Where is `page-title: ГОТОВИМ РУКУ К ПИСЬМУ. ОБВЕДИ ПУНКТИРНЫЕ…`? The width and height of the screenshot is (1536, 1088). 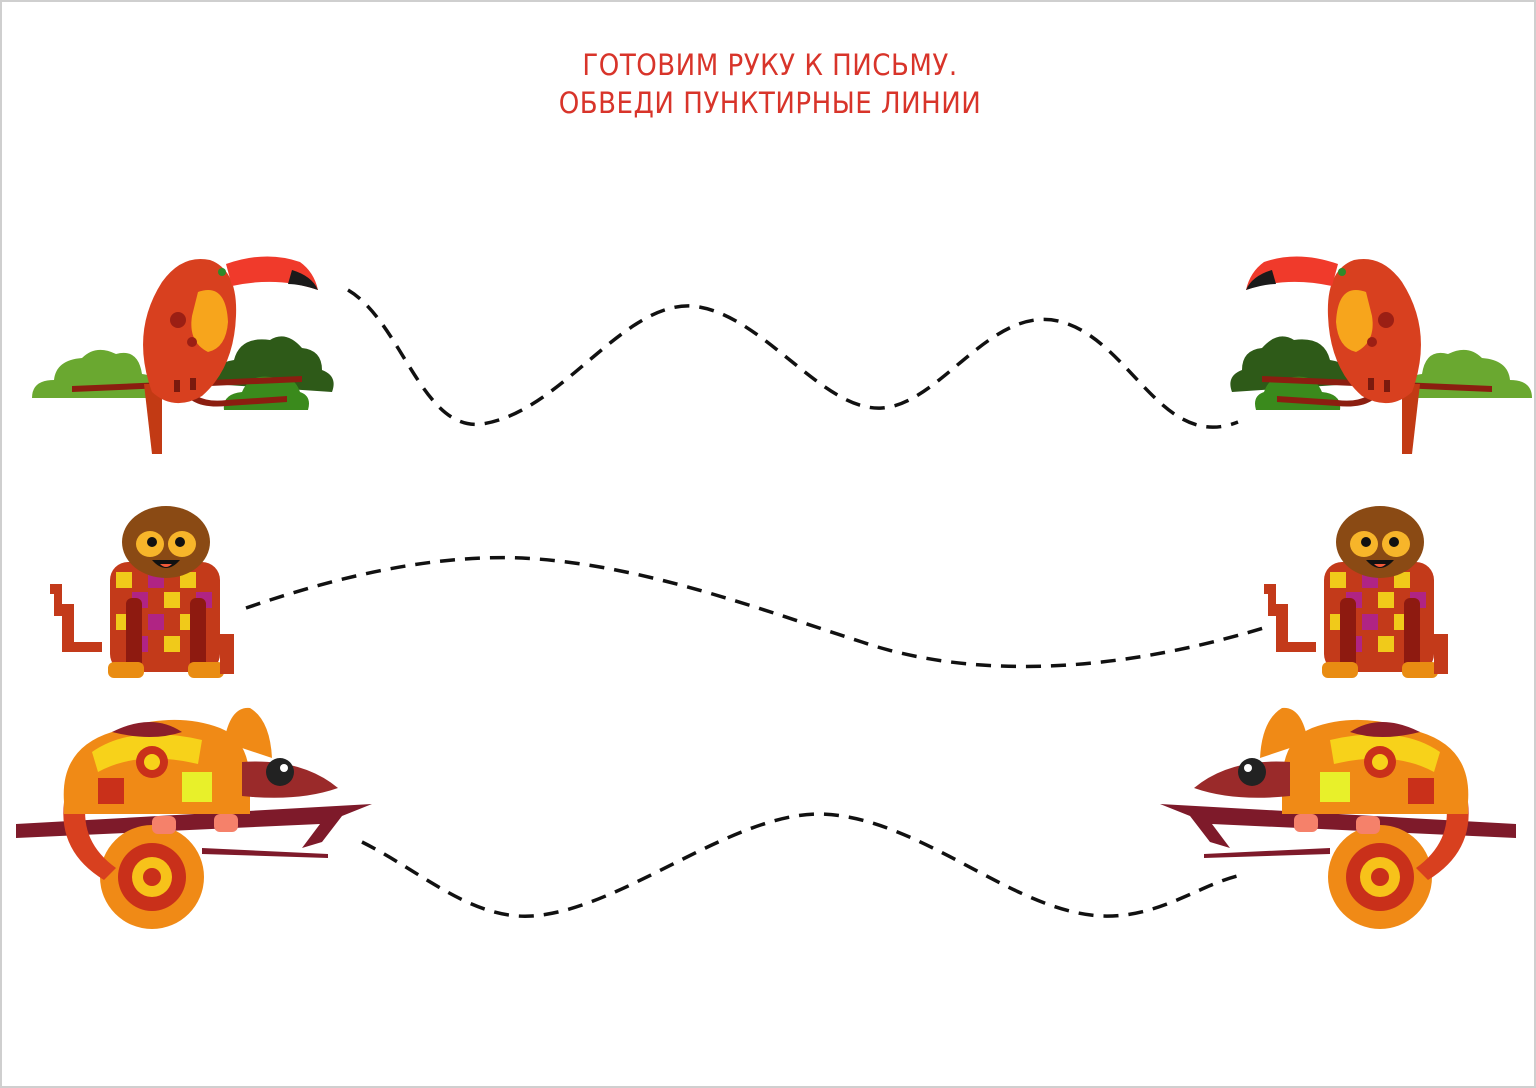 page-title: ГОТОВИМ РУКУ К ПИСЬМУ. ОБВЕДИ ПУНКТИРНЫЕ… is located at coordinates (768, 84).